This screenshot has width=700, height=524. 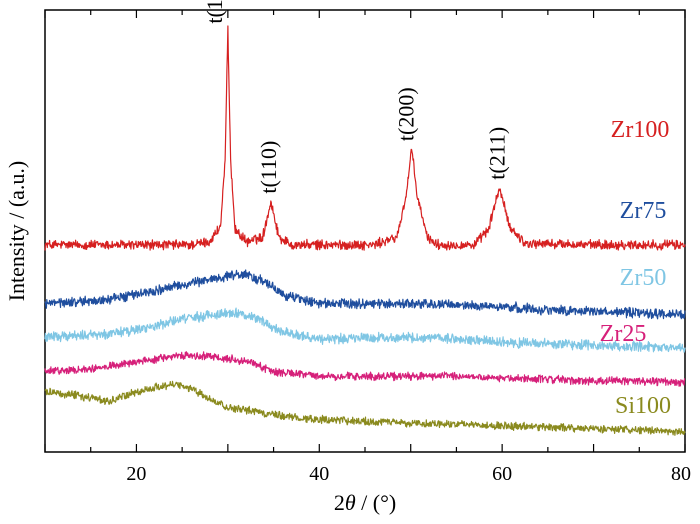 I want to click on peak-label-t200: t(200), so click(x=406, y=114).